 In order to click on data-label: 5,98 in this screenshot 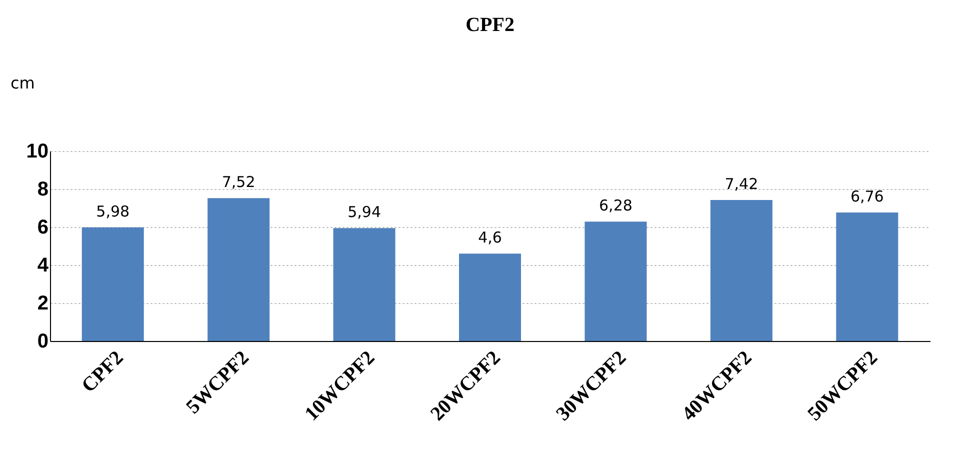, I will do `click(113, 211)`.